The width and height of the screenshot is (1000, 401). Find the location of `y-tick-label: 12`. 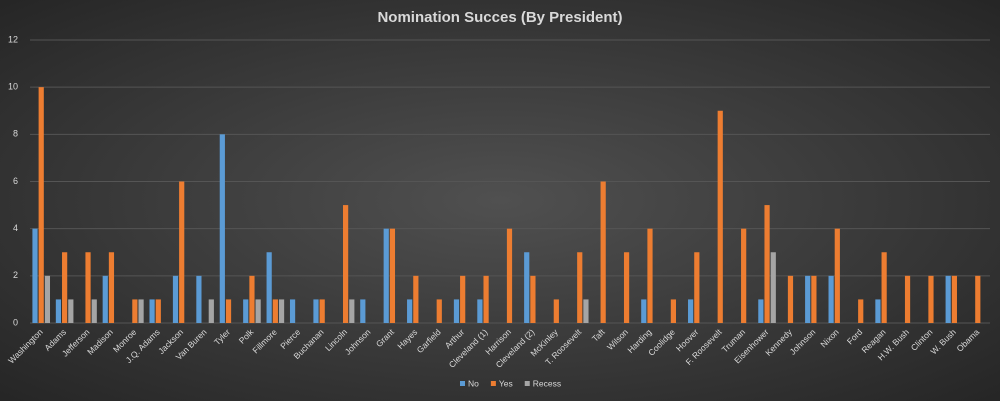

y-tick-label: 12 is located at coordinates (13, 39).